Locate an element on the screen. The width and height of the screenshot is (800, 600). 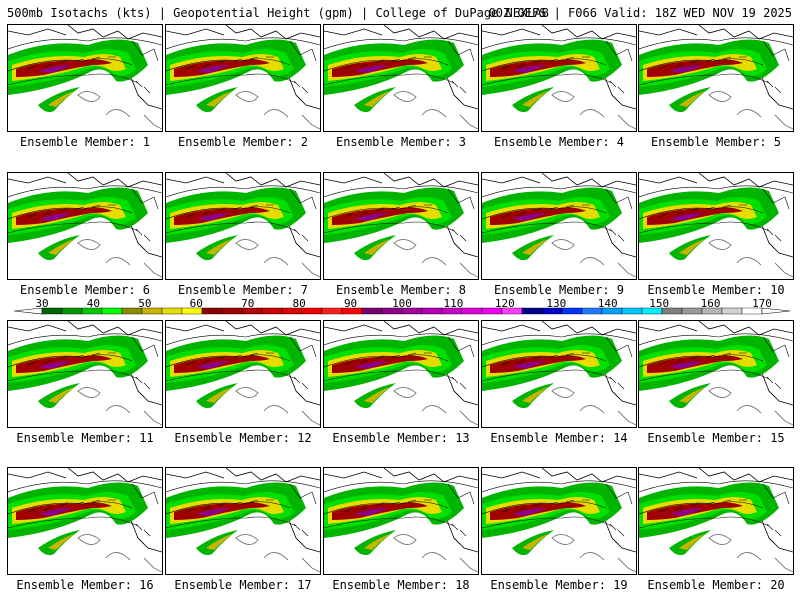
ensemble-member-label: Ensemble Member: 13 is located at coordinates (401, 438).